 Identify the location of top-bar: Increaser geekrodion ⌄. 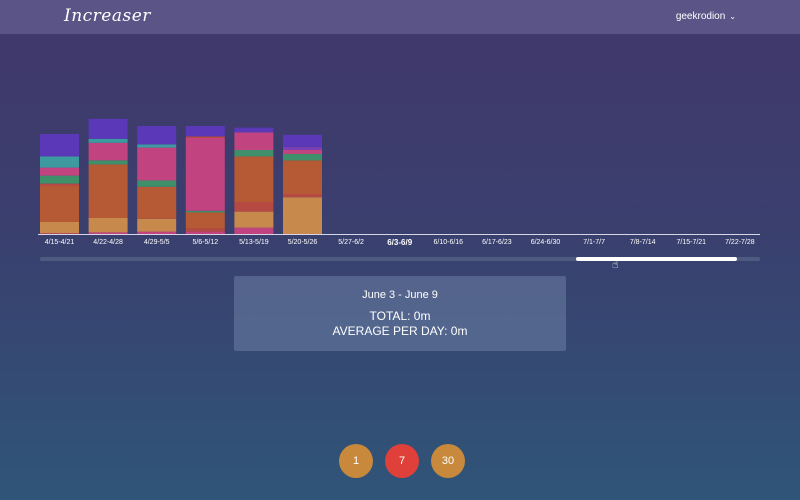
(400, 17).